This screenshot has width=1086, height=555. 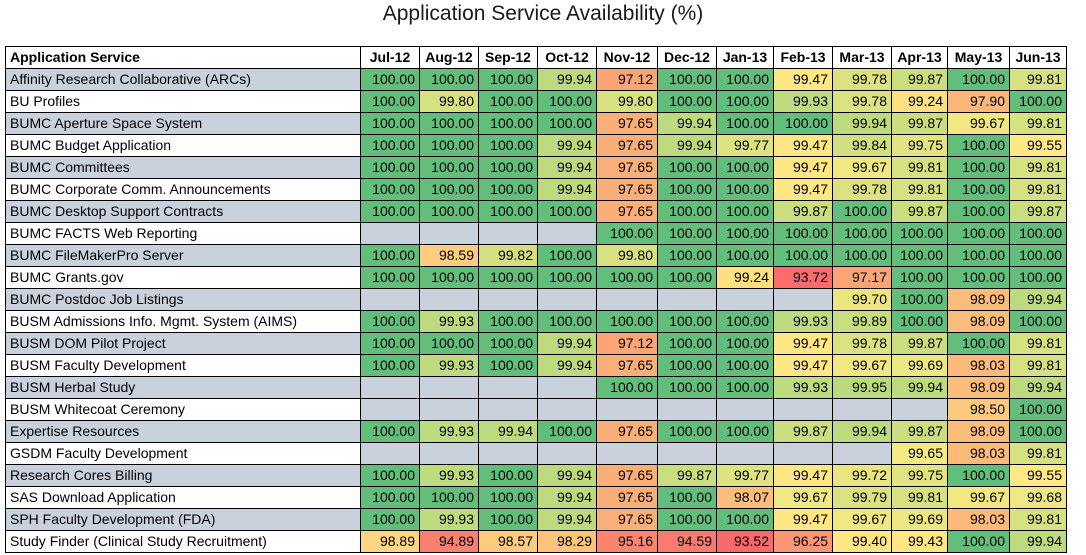 I want to click on service-name: BUMC Grants.gov, so click(x=183, y=277).